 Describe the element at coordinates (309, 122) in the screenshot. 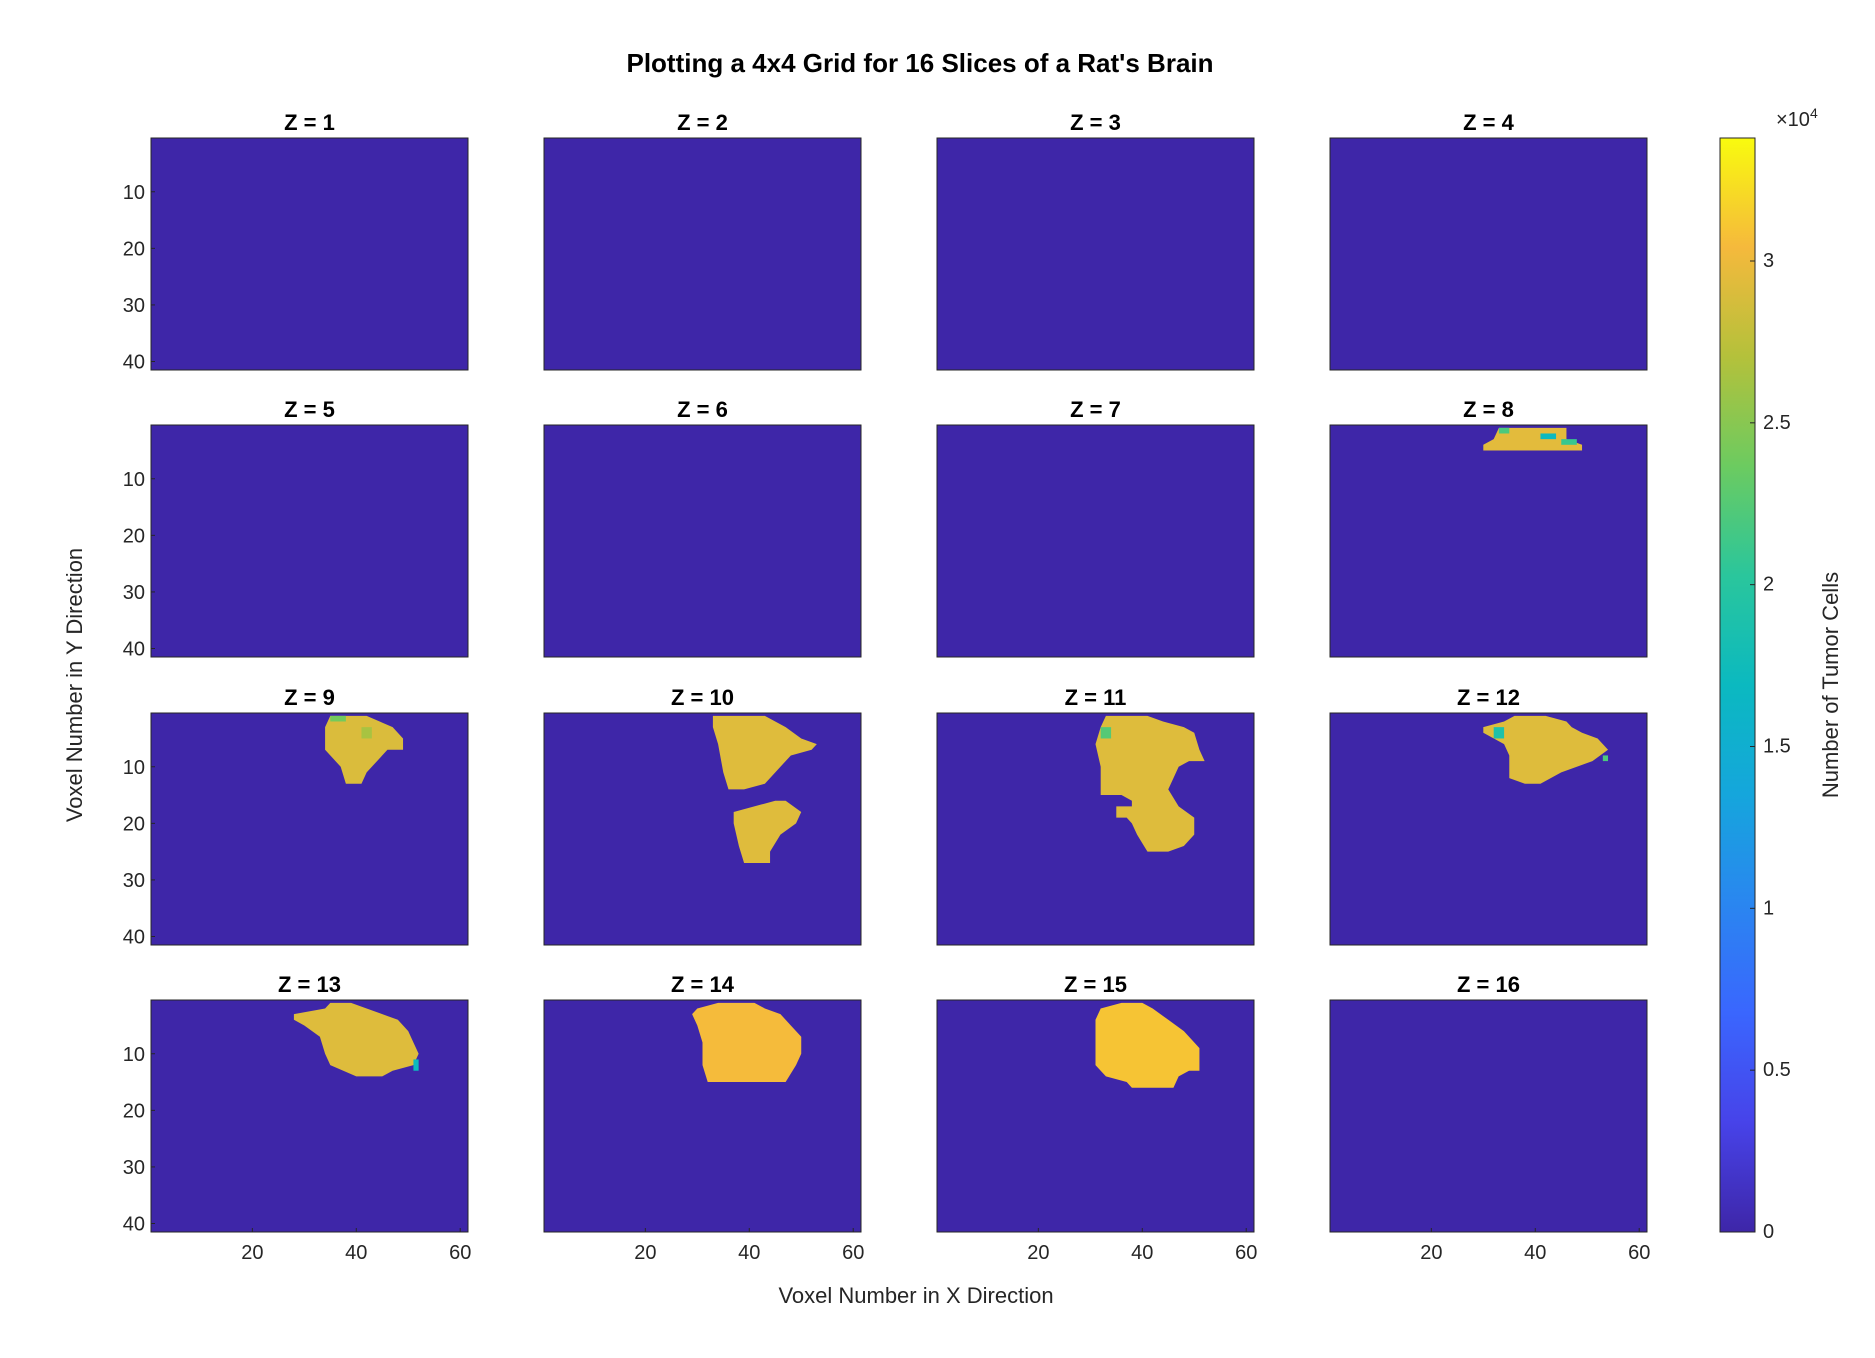

I see `panel-title: Z = 1` at that location.